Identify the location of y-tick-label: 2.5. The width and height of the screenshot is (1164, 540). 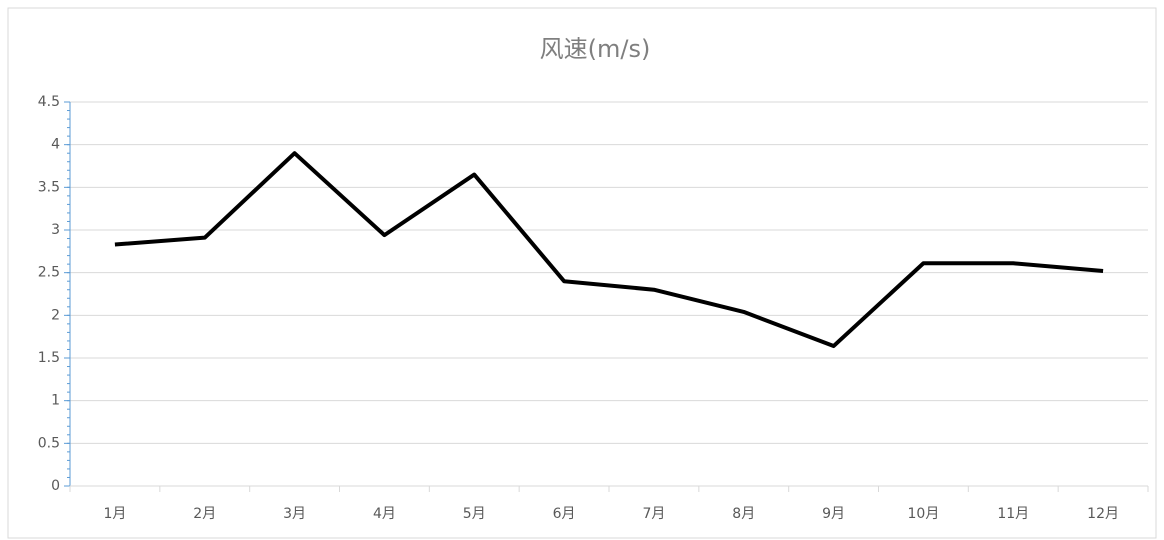
(49, 273).